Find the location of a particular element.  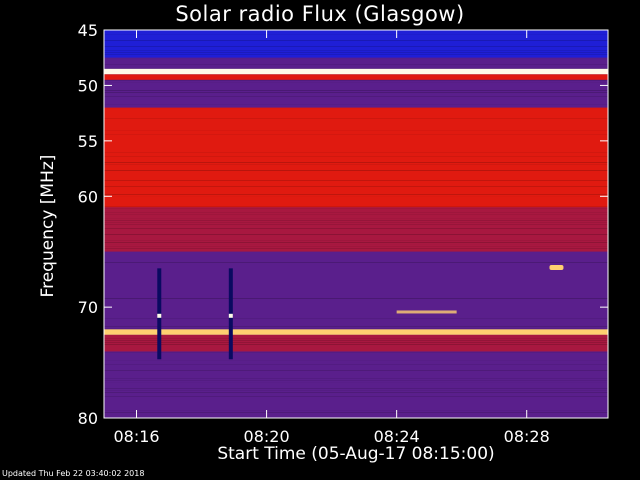

y-tick-label: 70 is located at coordinates (88, 307).